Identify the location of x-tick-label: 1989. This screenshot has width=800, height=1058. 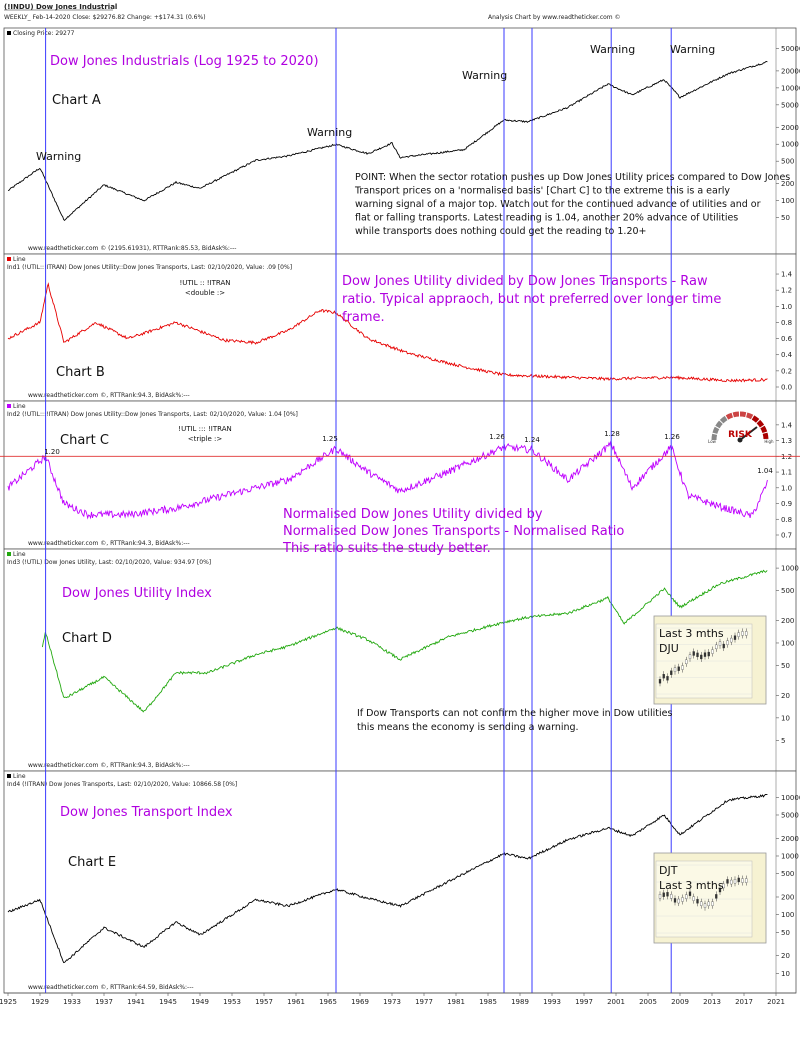
(520, 1002).